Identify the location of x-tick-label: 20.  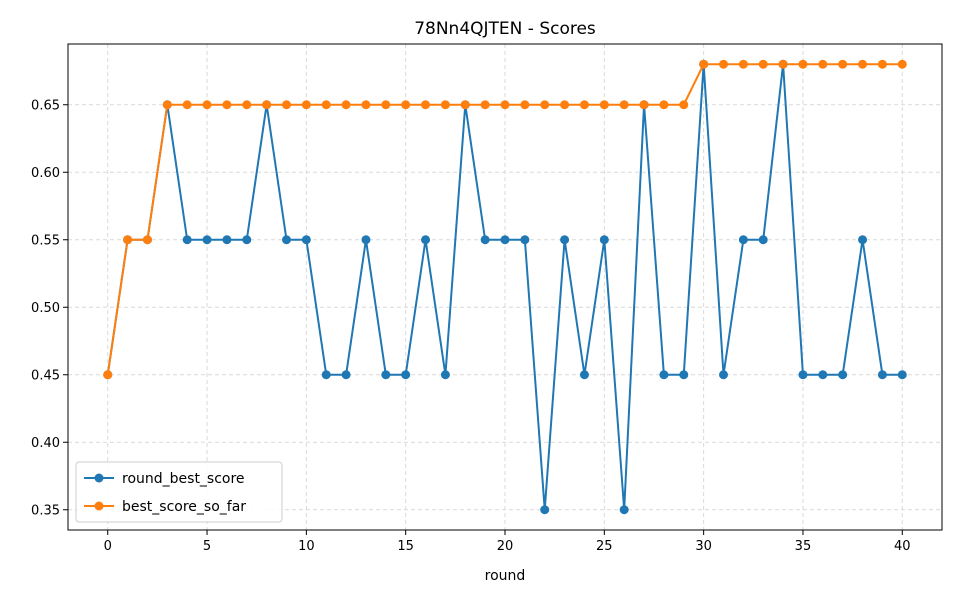
(505, 546).